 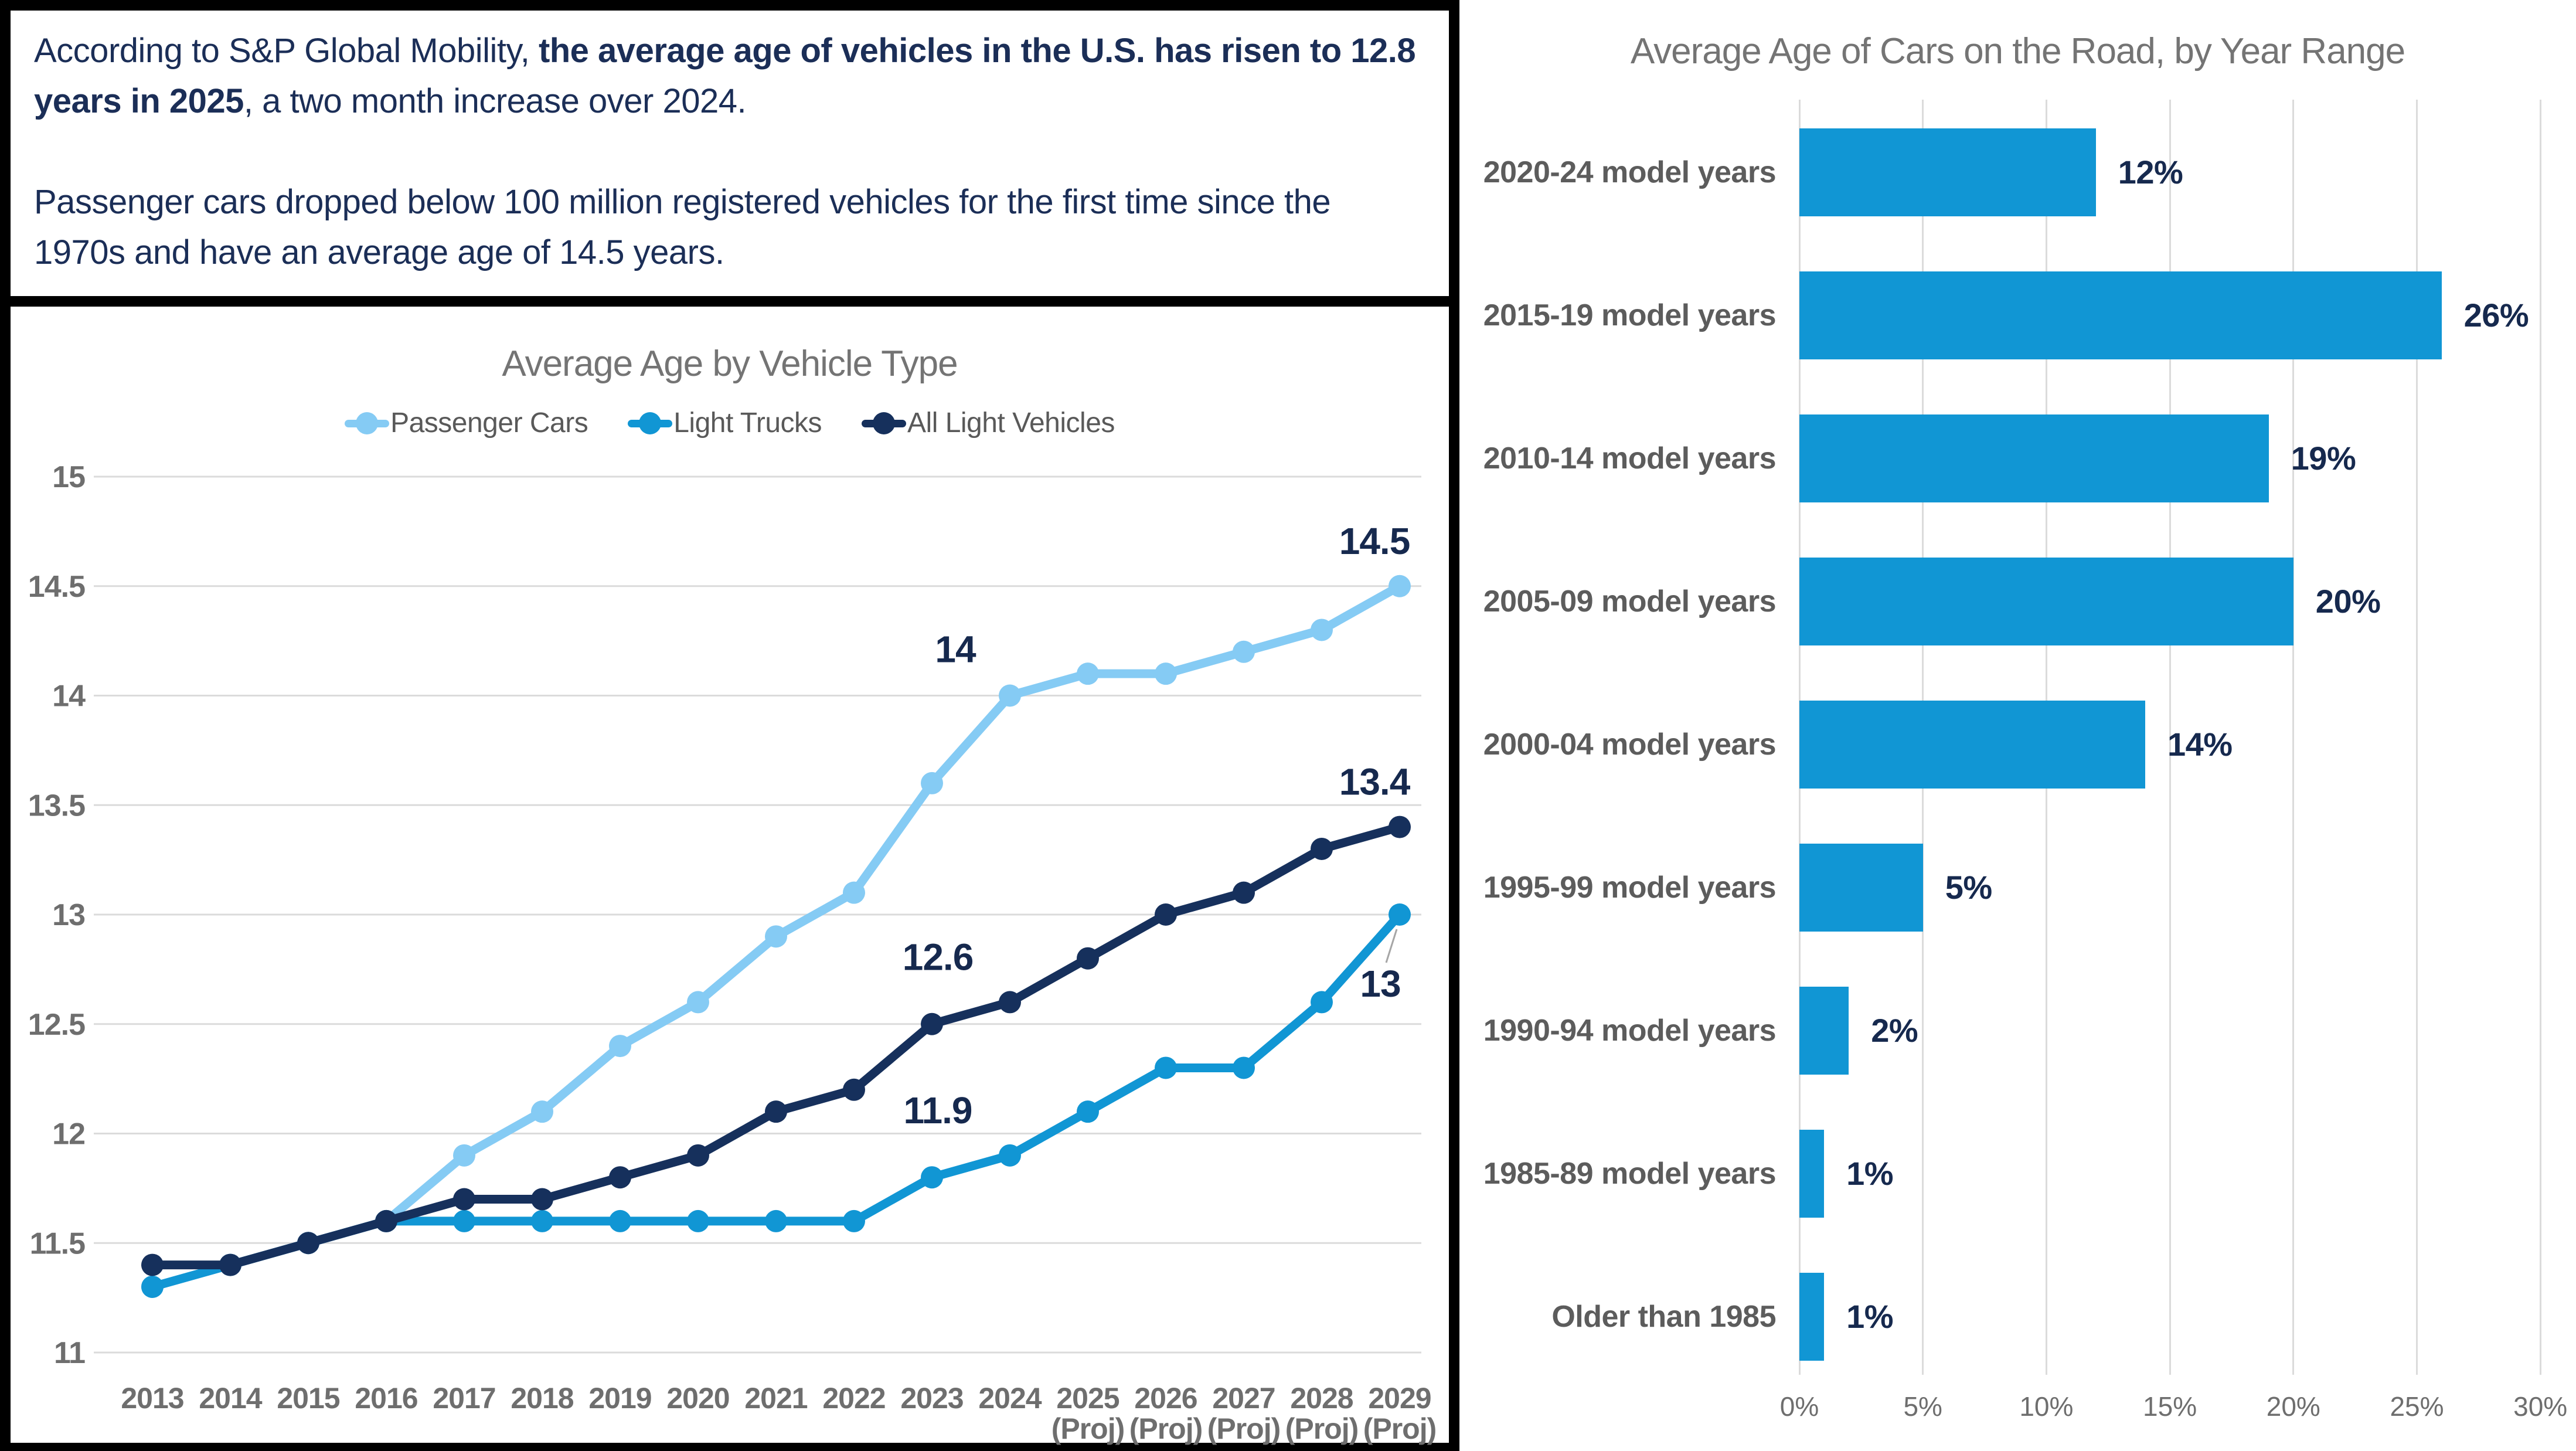 What do you see at coordinates (2348, 602) in the screenshot?
I see `bar-value-label: 20%` at bounding box center [2348, 602].